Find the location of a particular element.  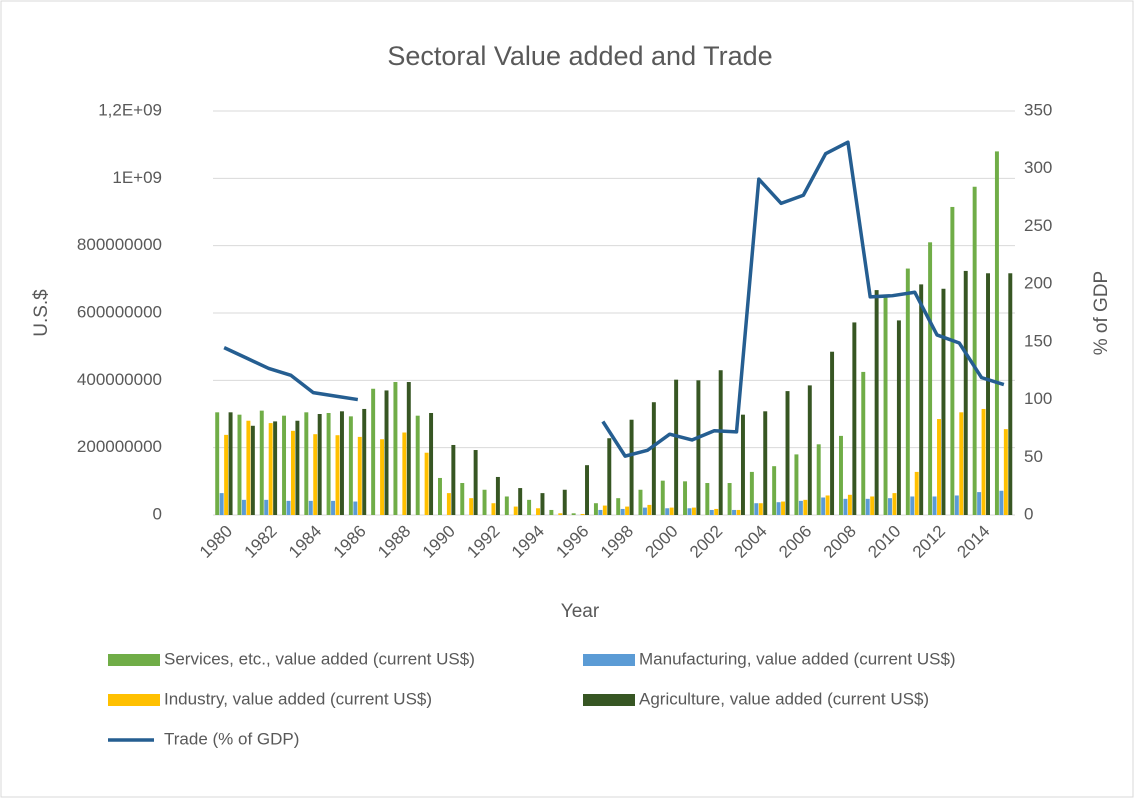

legend-label: Trade (% of GDP) is located at coordinates (231, 738).